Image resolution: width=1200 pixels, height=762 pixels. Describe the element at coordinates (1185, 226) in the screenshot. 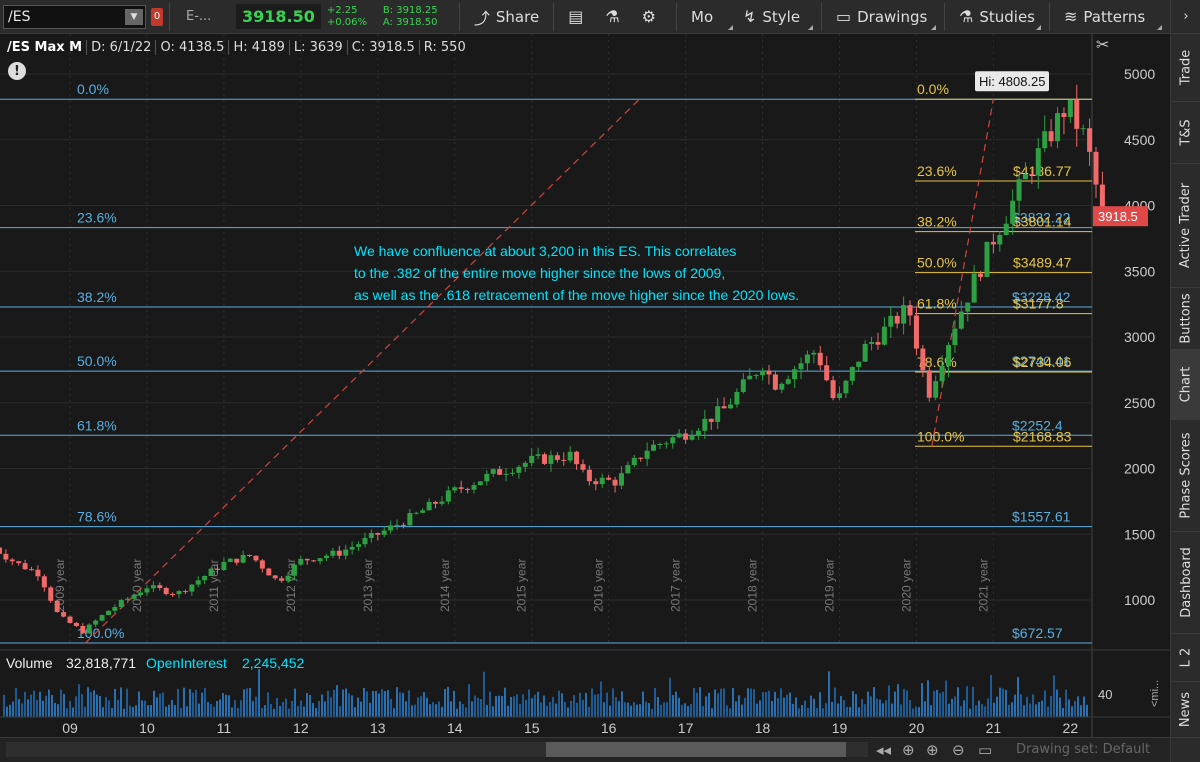

I see `rail-tab-active-trader: Active Trader` at that location.